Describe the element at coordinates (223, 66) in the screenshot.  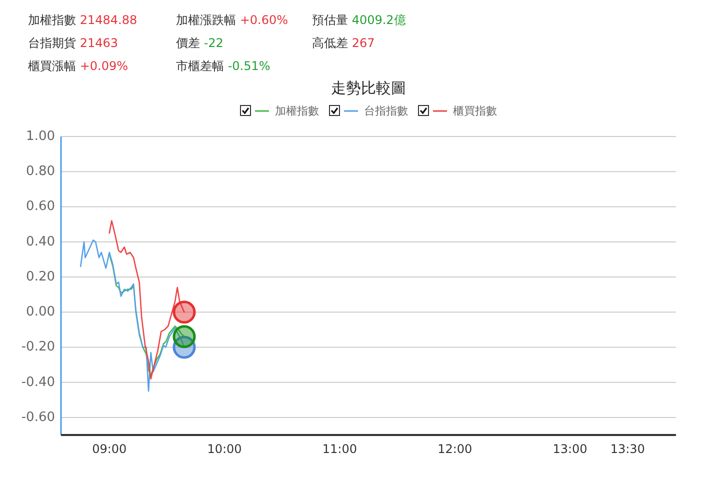
I see `text: 市櫃差幅 -0.51%` at that location.